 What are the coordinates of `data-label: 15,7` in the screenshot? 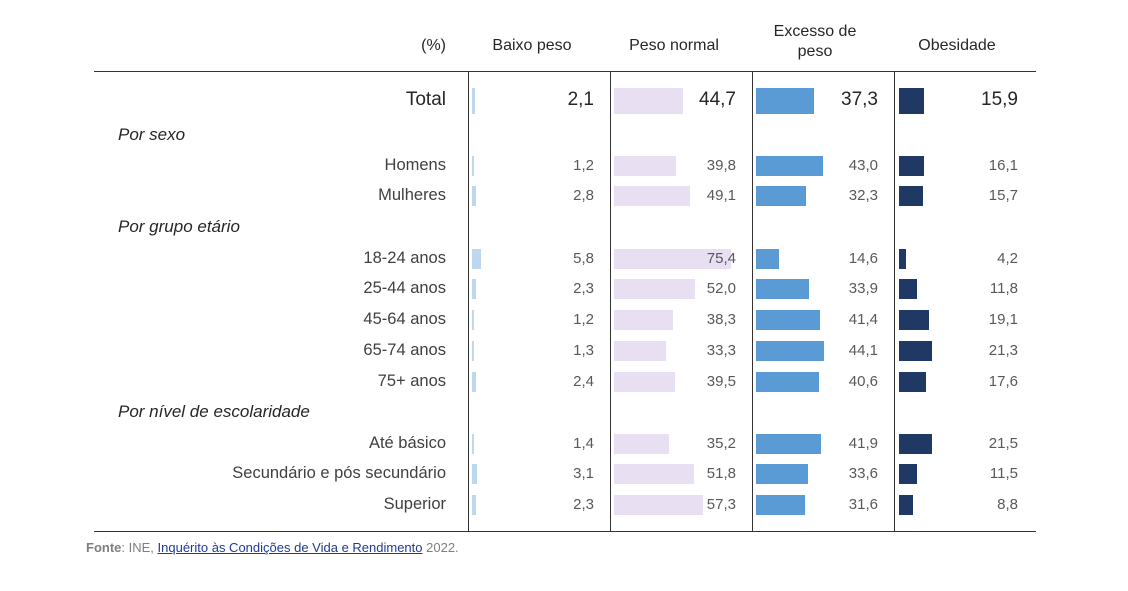 It's located at (1003, 195).